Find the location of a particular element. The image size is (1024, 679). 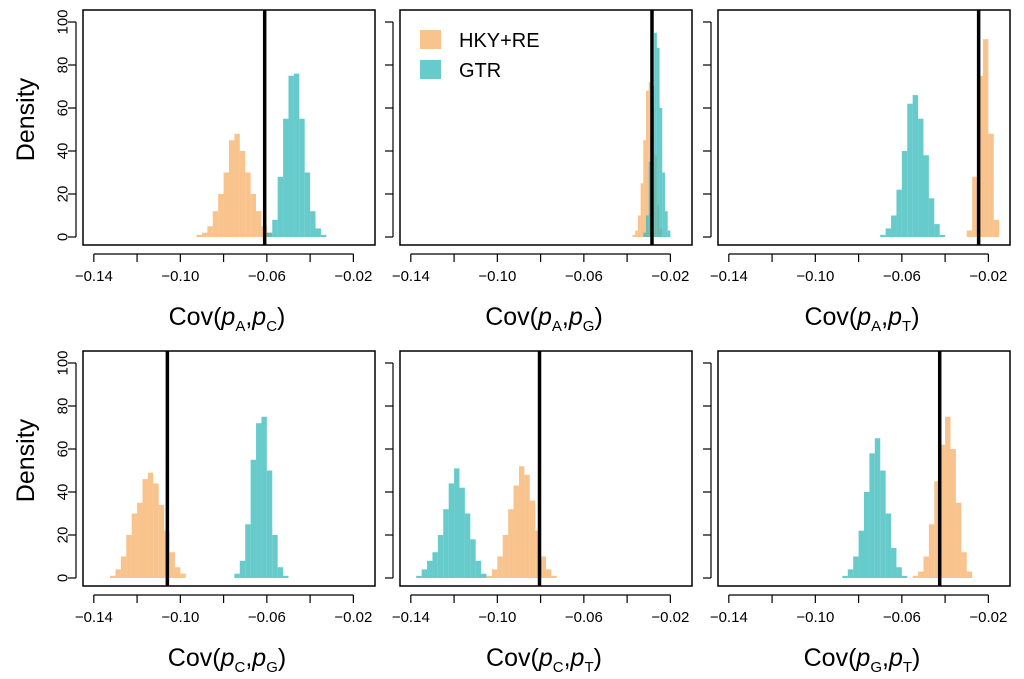

y-axis-title: Density is located at coordinates (26, 460).